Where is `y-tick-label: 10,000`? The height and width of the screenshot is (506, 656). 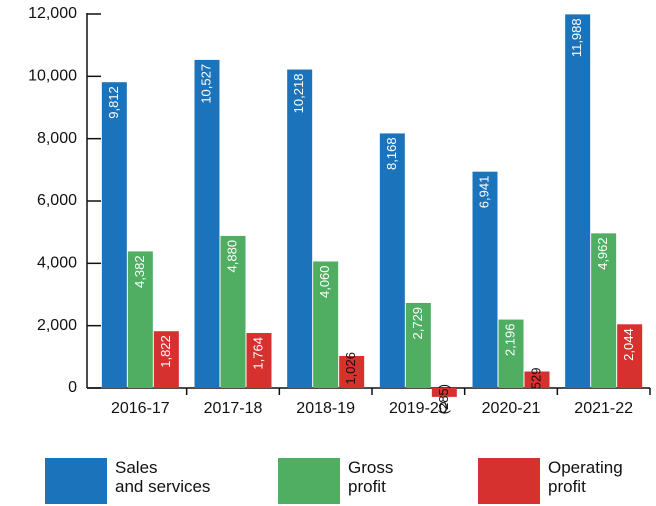
y-tick-label: 10,000 is located at coordinates (52, 76).